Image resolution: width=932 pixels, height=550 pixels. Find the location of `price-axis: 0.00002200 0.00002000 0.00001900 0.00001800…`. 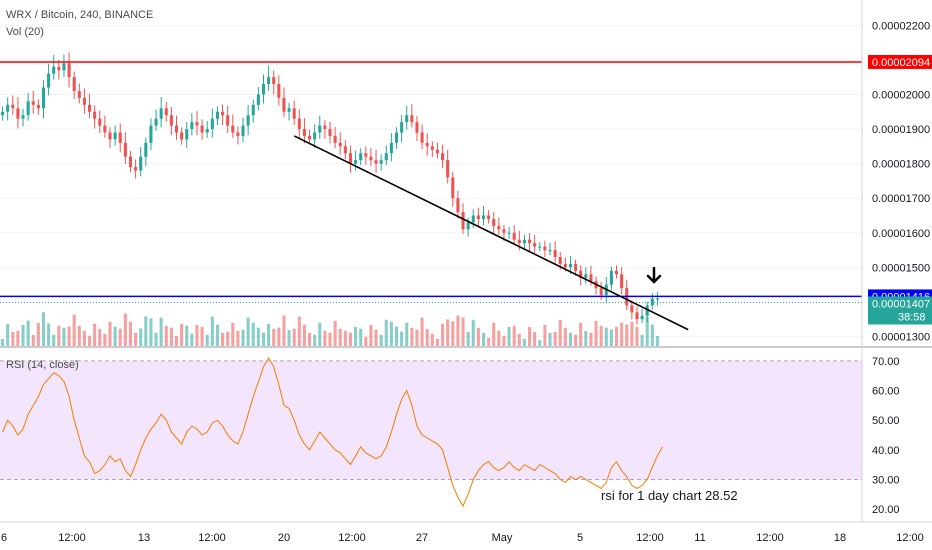

price-axis: 0.00002200 0.00002000 0.00001900 0.00001800… is located at coordinates (901, 181).